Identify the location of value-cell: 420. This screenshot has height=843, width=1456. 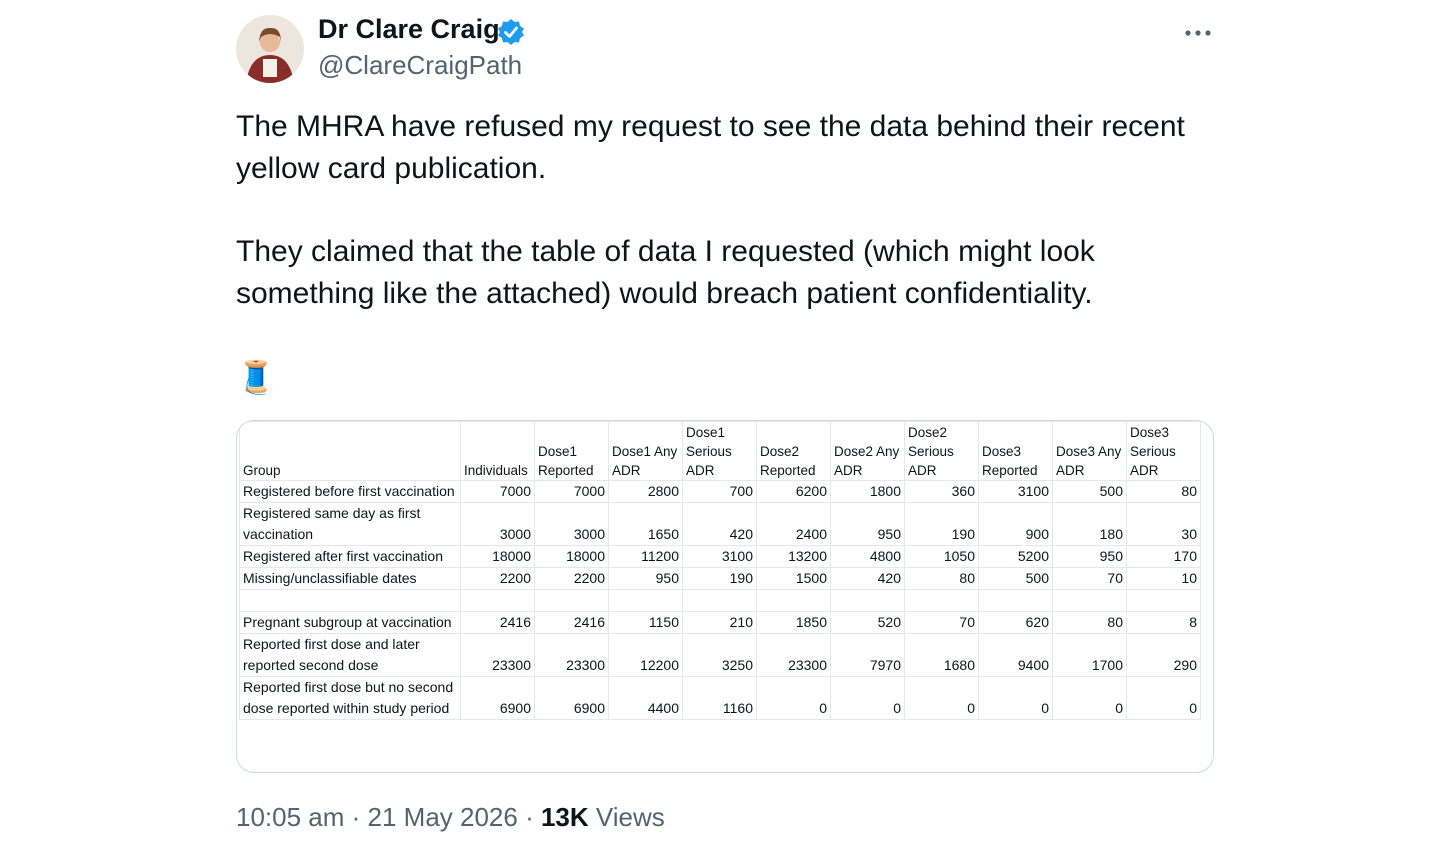
(719, 524).